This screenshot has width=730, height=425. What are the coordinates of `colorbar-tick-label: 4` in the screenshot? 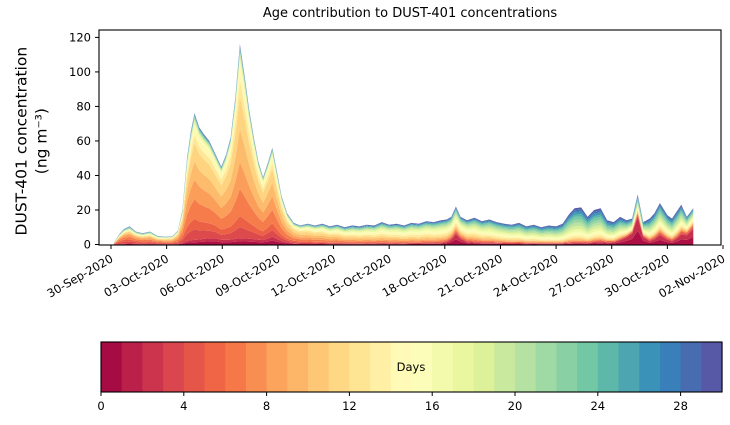 It's located at (183, 406).